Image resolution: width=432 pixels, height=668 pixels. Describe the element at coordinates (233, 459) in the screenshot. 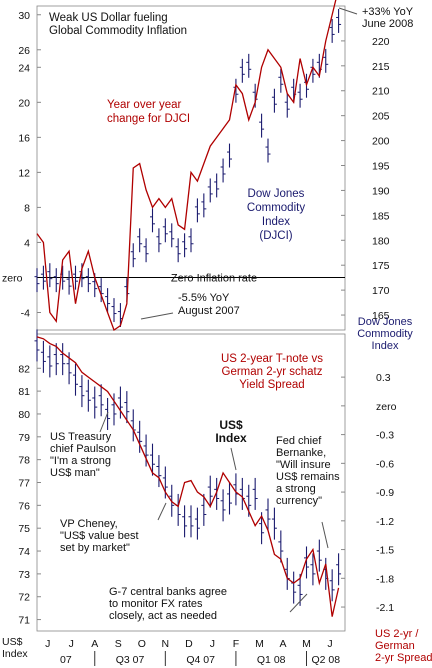

I see `arrow-usd-index` at that location.